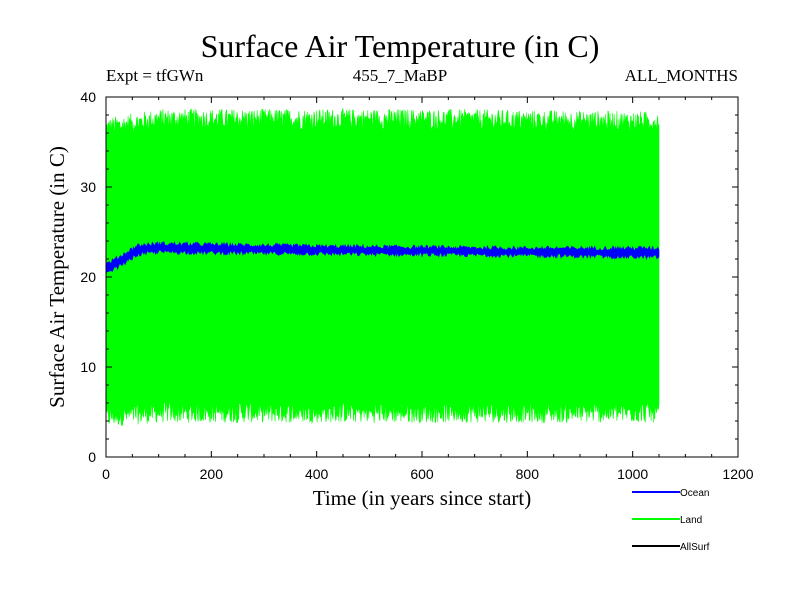 The height and width of the screenshot is (600, 800). I want to click on y-tick-label: 10, so click(88, 367).